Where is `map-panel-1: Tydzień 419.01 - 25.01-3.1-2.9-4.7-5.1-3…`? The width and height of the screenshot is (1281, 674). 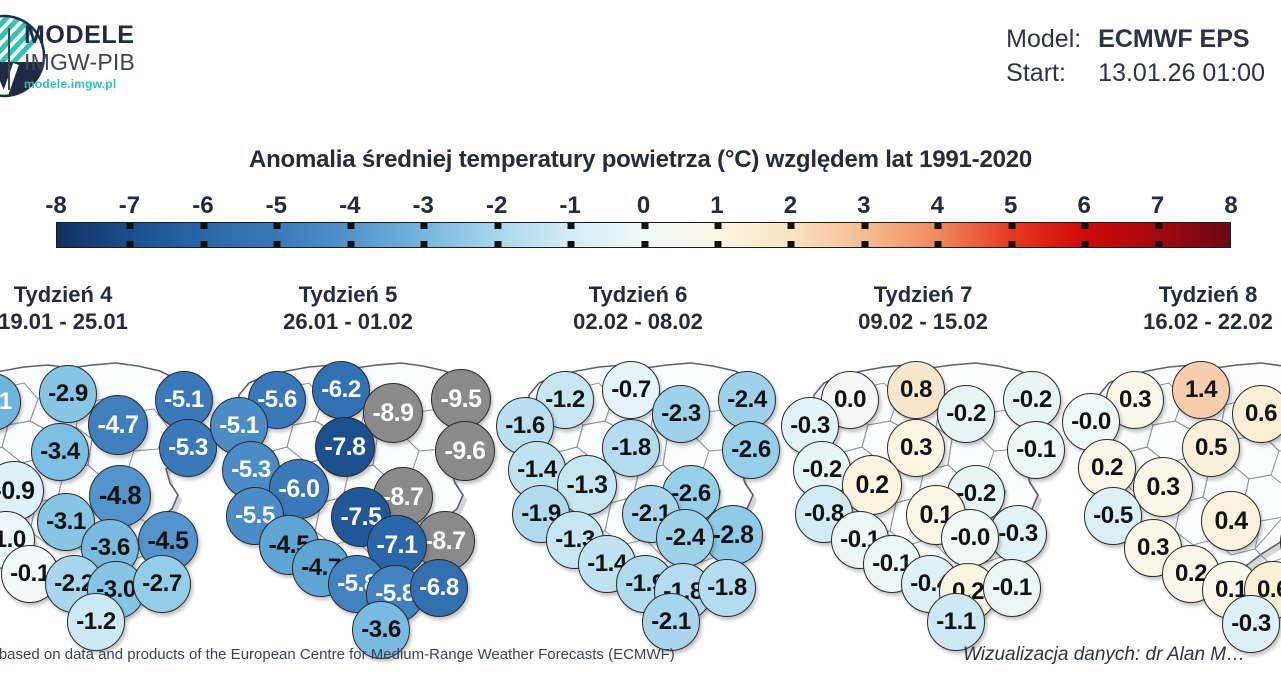
map-panel-1: Tydzień 419.01 - 25.01-3.1-2.9-4.7-5.1-3… is located at coordinates (108, 466).